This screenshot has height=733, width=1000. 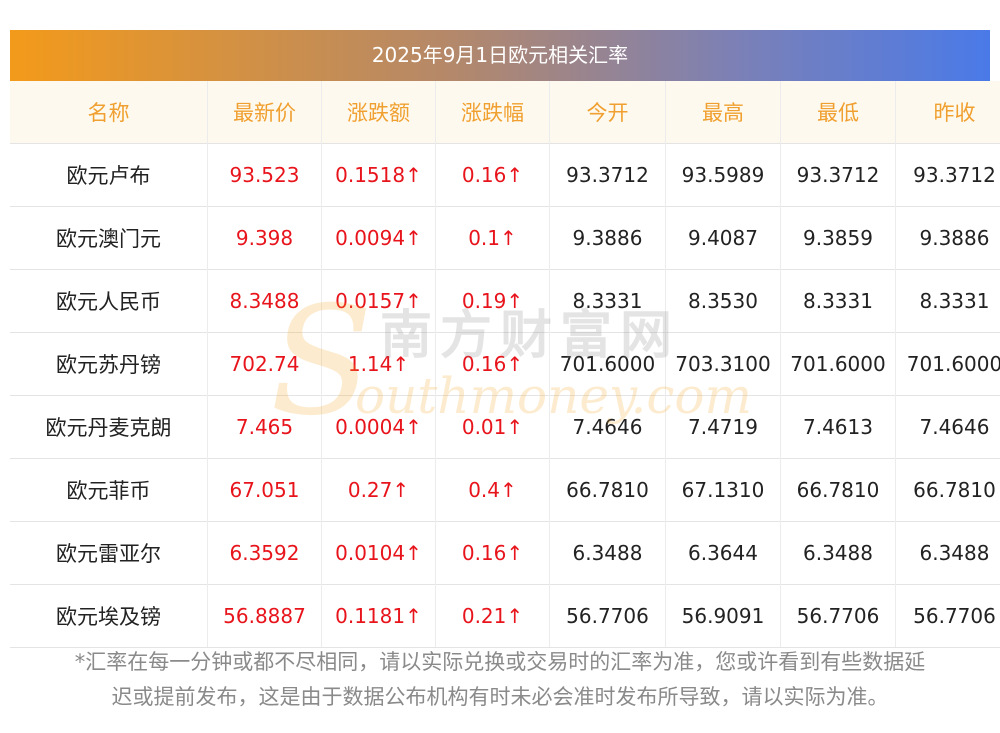 What do you see at coordinates (607, 427) in the screenshot?
I see `cell-open: 7.4646` at bounding box center [607, 427].